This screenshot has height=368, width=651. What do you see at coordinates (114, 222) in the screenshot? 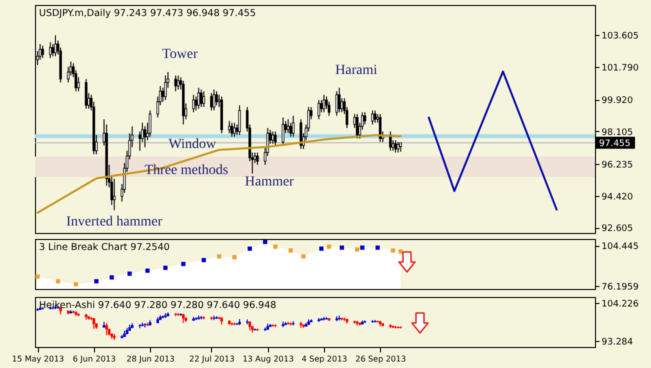
I see `annotation: Inverted hammer` at bounding box center [114, 222].